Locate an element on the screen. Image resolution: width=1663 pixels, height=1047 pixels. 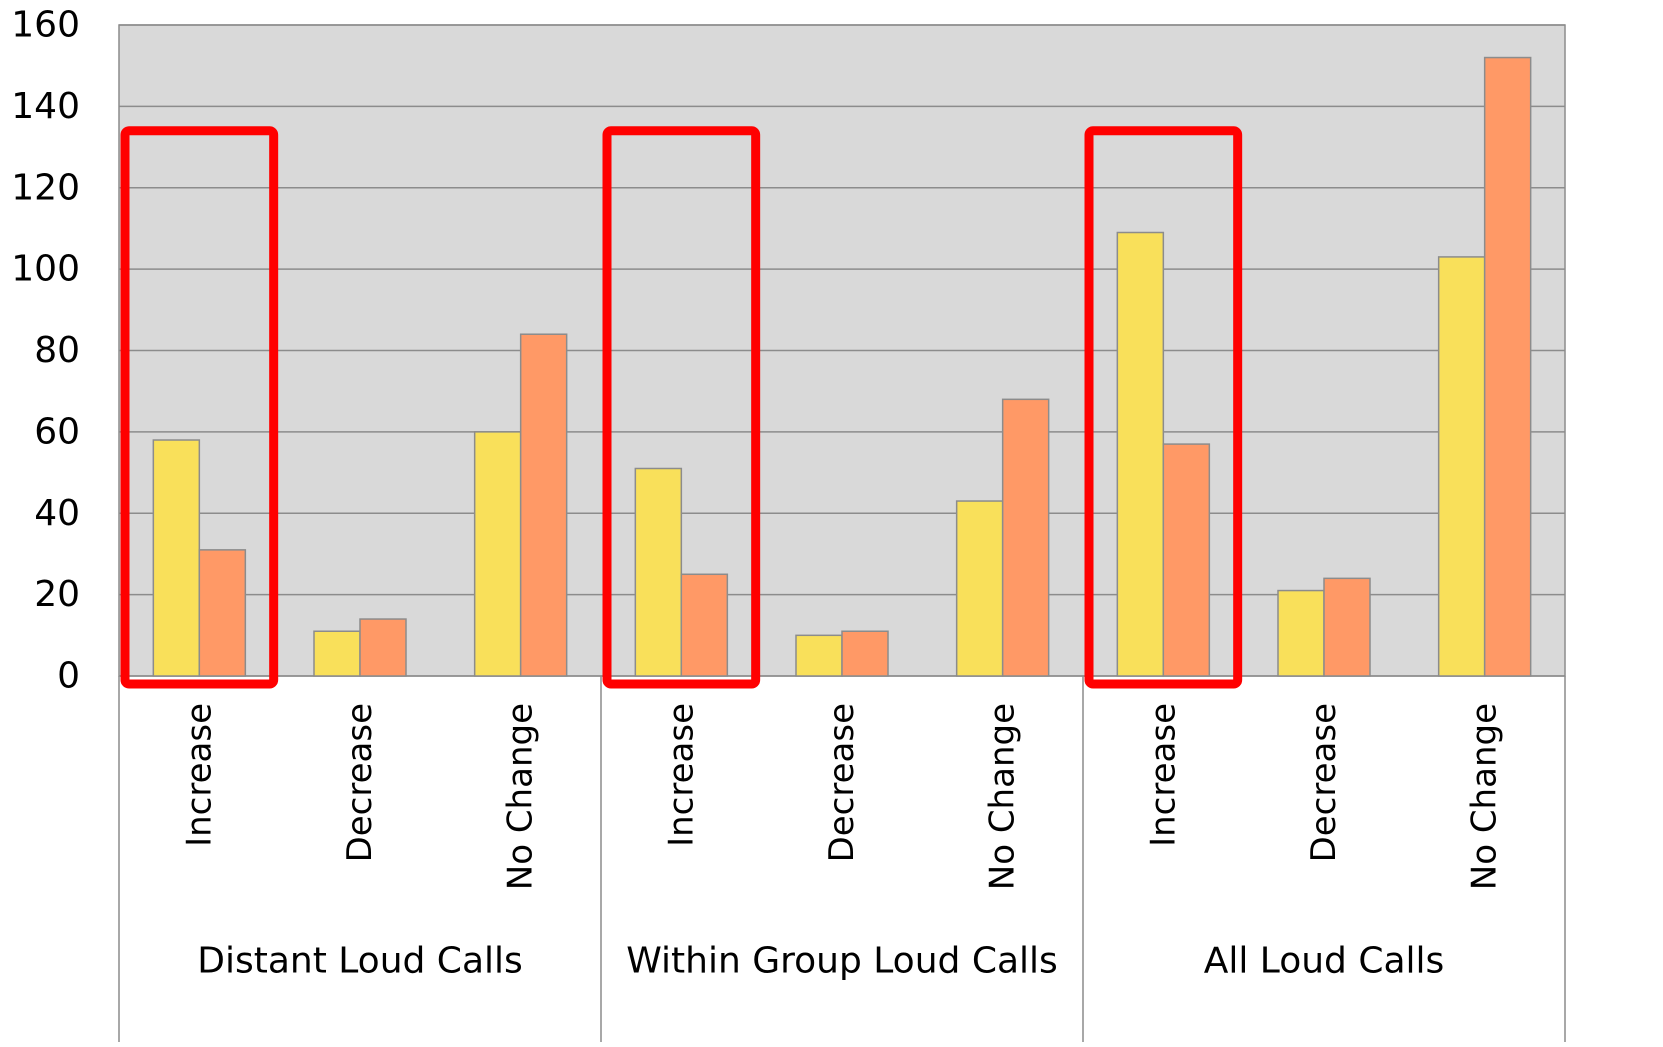
y-tick-label: 60 is located at coordinates (57, 431).